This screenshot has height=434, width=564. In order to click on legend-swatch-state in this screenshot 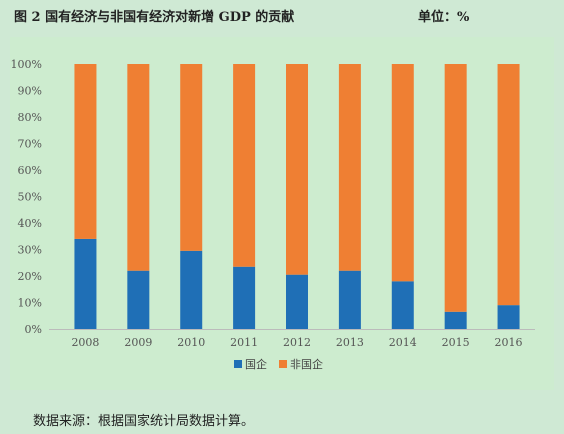, I will do `click(238, 364)`.